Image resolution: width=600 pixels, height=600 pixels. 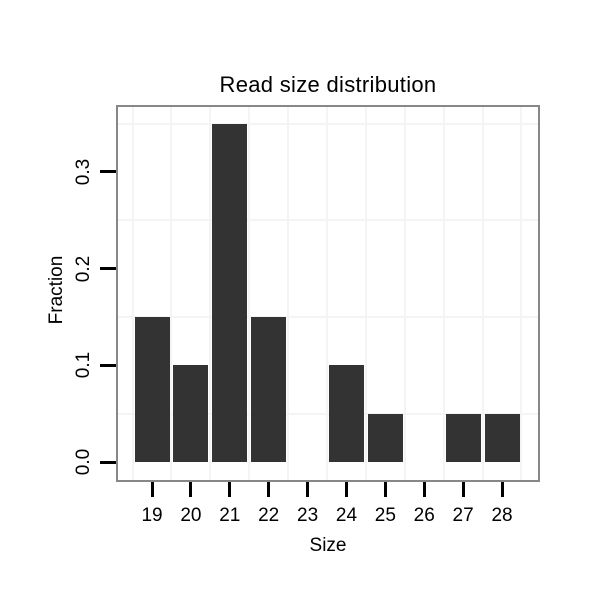 What do you see at coordinates (191, 515) in the screenshot?
I see `x-tick-label: 20` at bounding box center [191, 515].